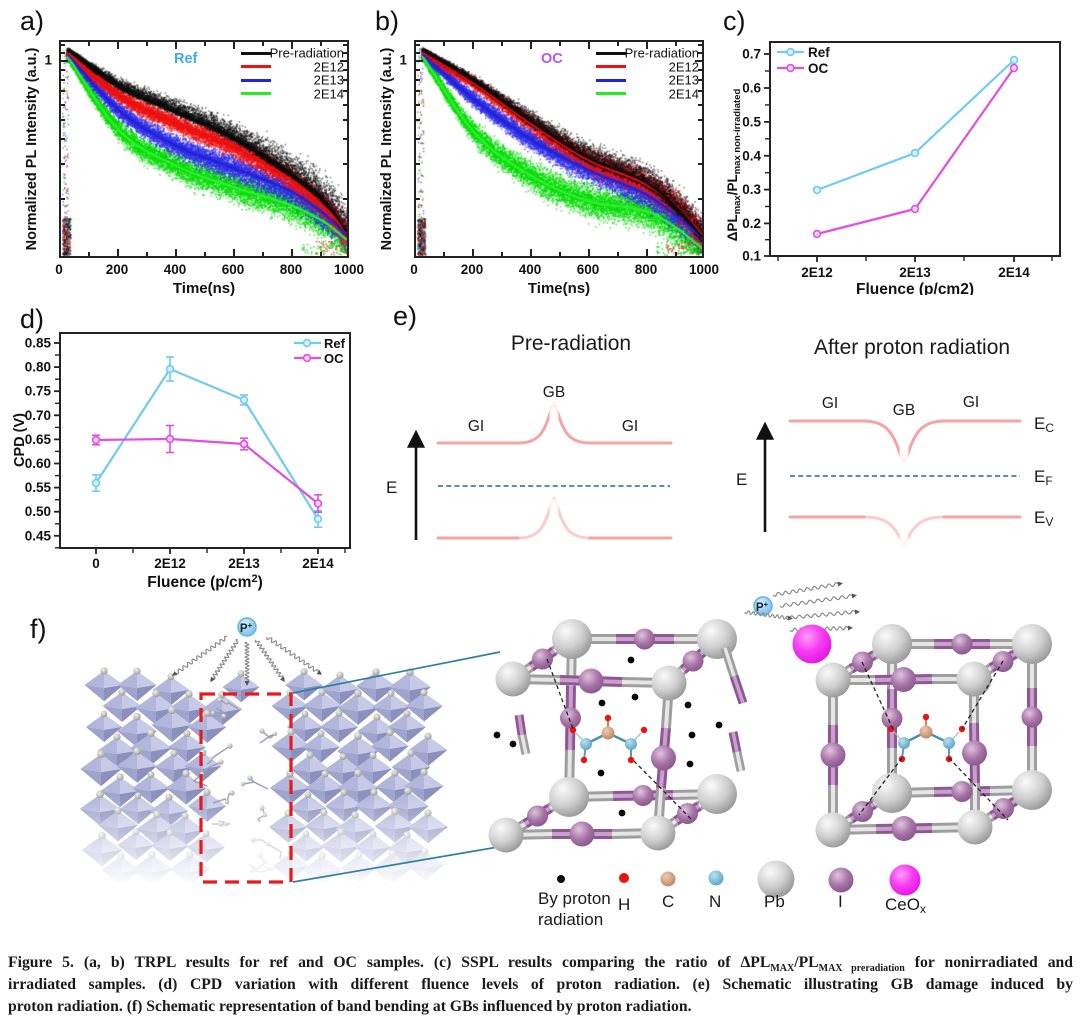  Describe the element at coordinates (574, 898) in the screenshot. I see `svg-text: By proton` at that location.